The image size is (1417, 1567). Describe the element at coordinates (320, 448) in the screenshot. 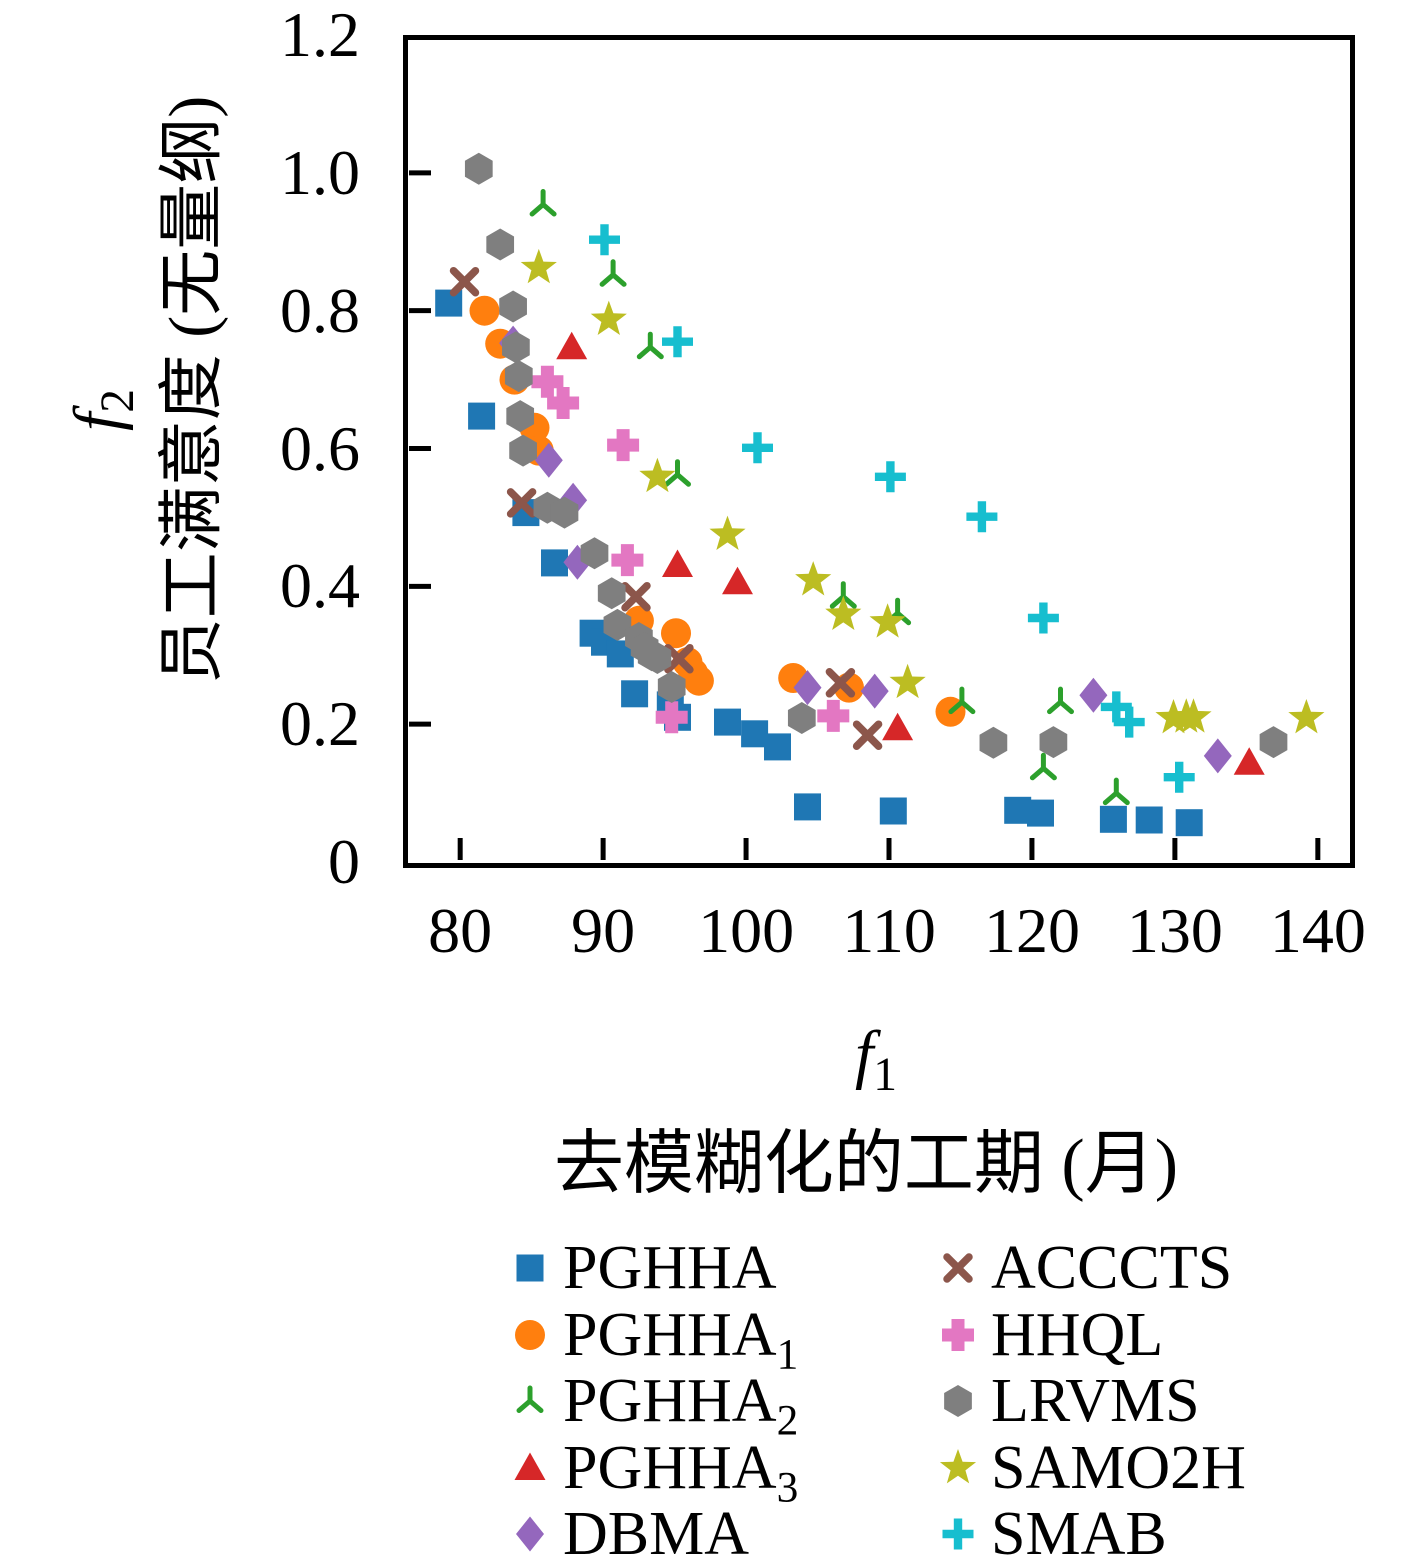

I see `y-tick-label: 0.6` at that location.